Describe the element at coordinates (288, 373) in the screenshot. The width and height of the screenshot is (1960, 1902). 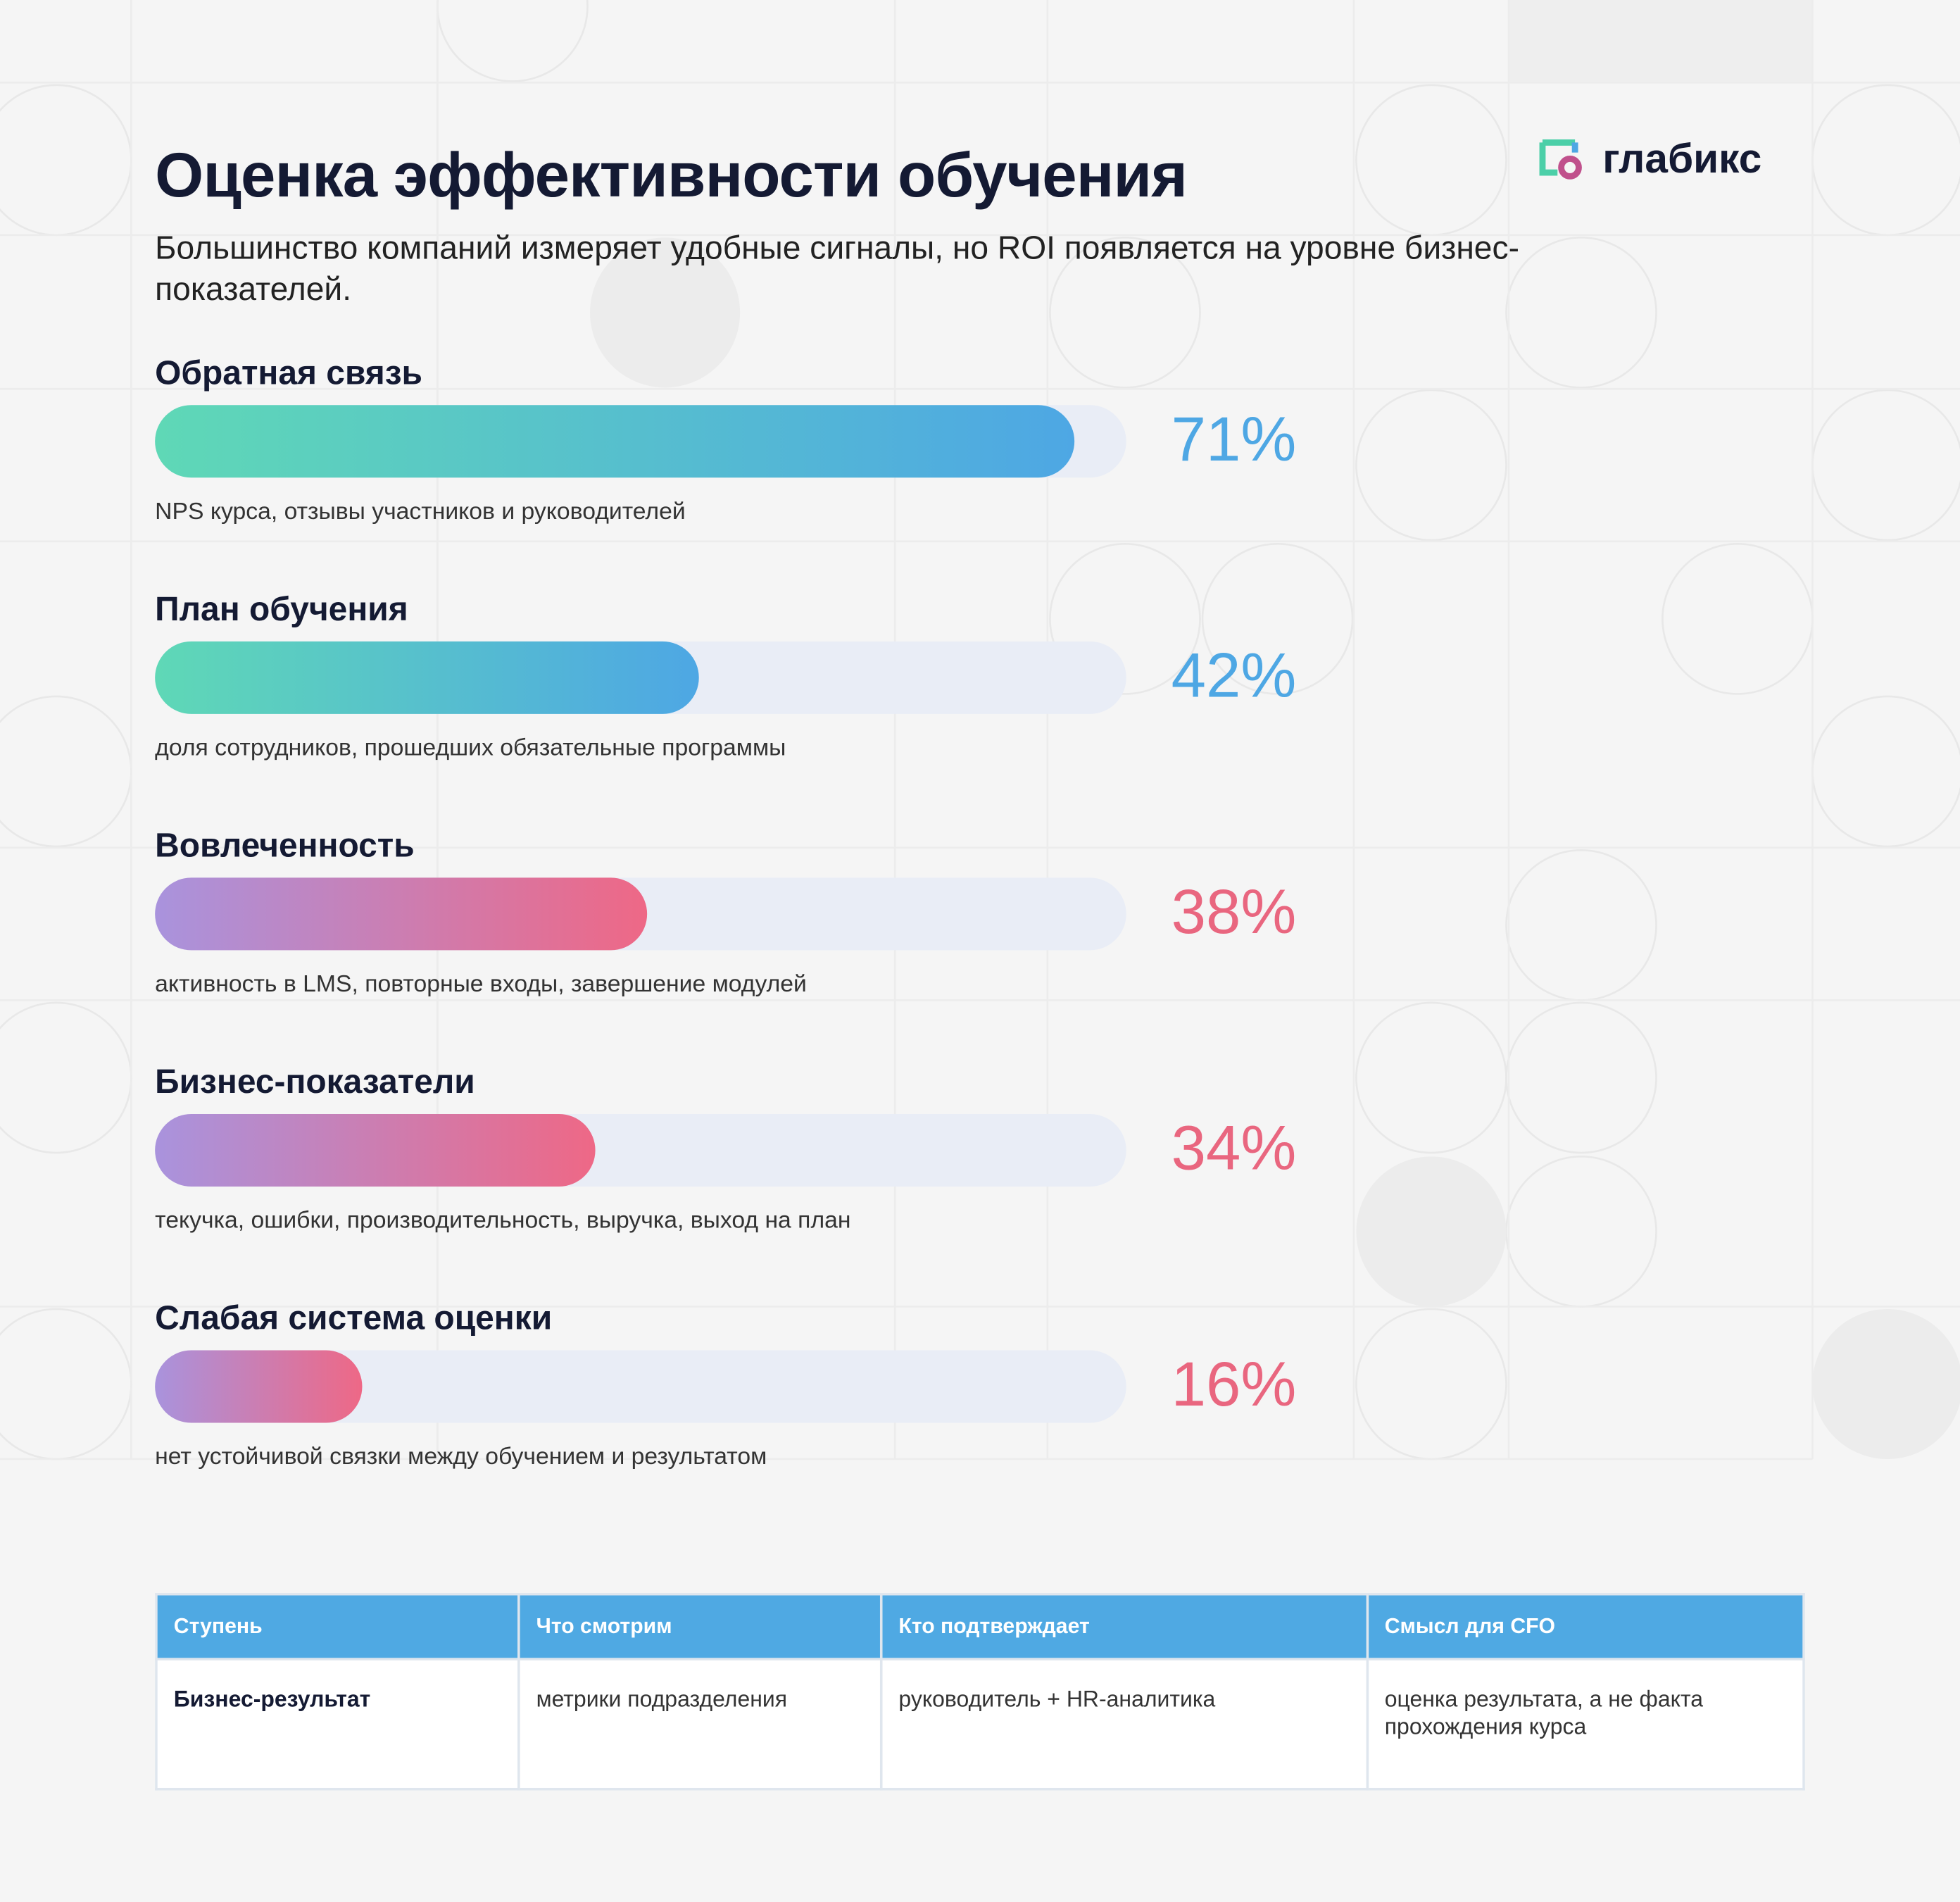
I see `bar-label: Обратная связь` at that location.